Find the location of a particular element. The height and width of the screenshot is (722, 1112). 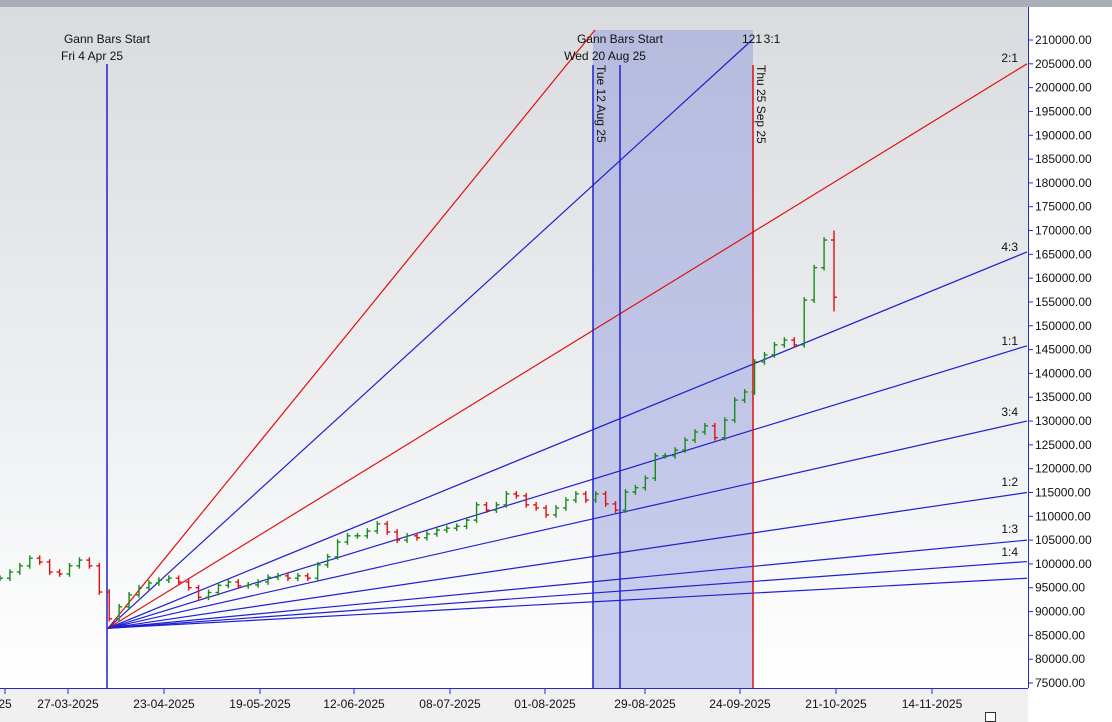

marker-date: Fri 4 Apr 25 is located at coordinates (92, 56).